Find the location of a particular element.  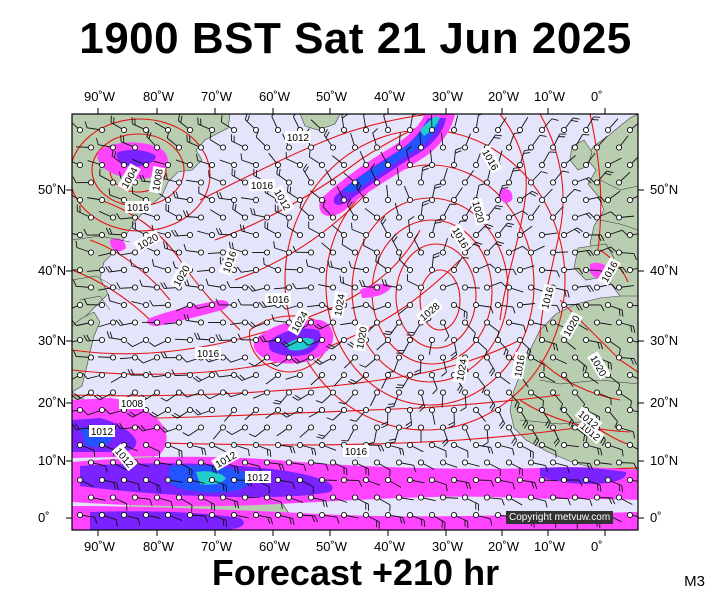

svg-text: 1024 is located at coordinates (340, 305).